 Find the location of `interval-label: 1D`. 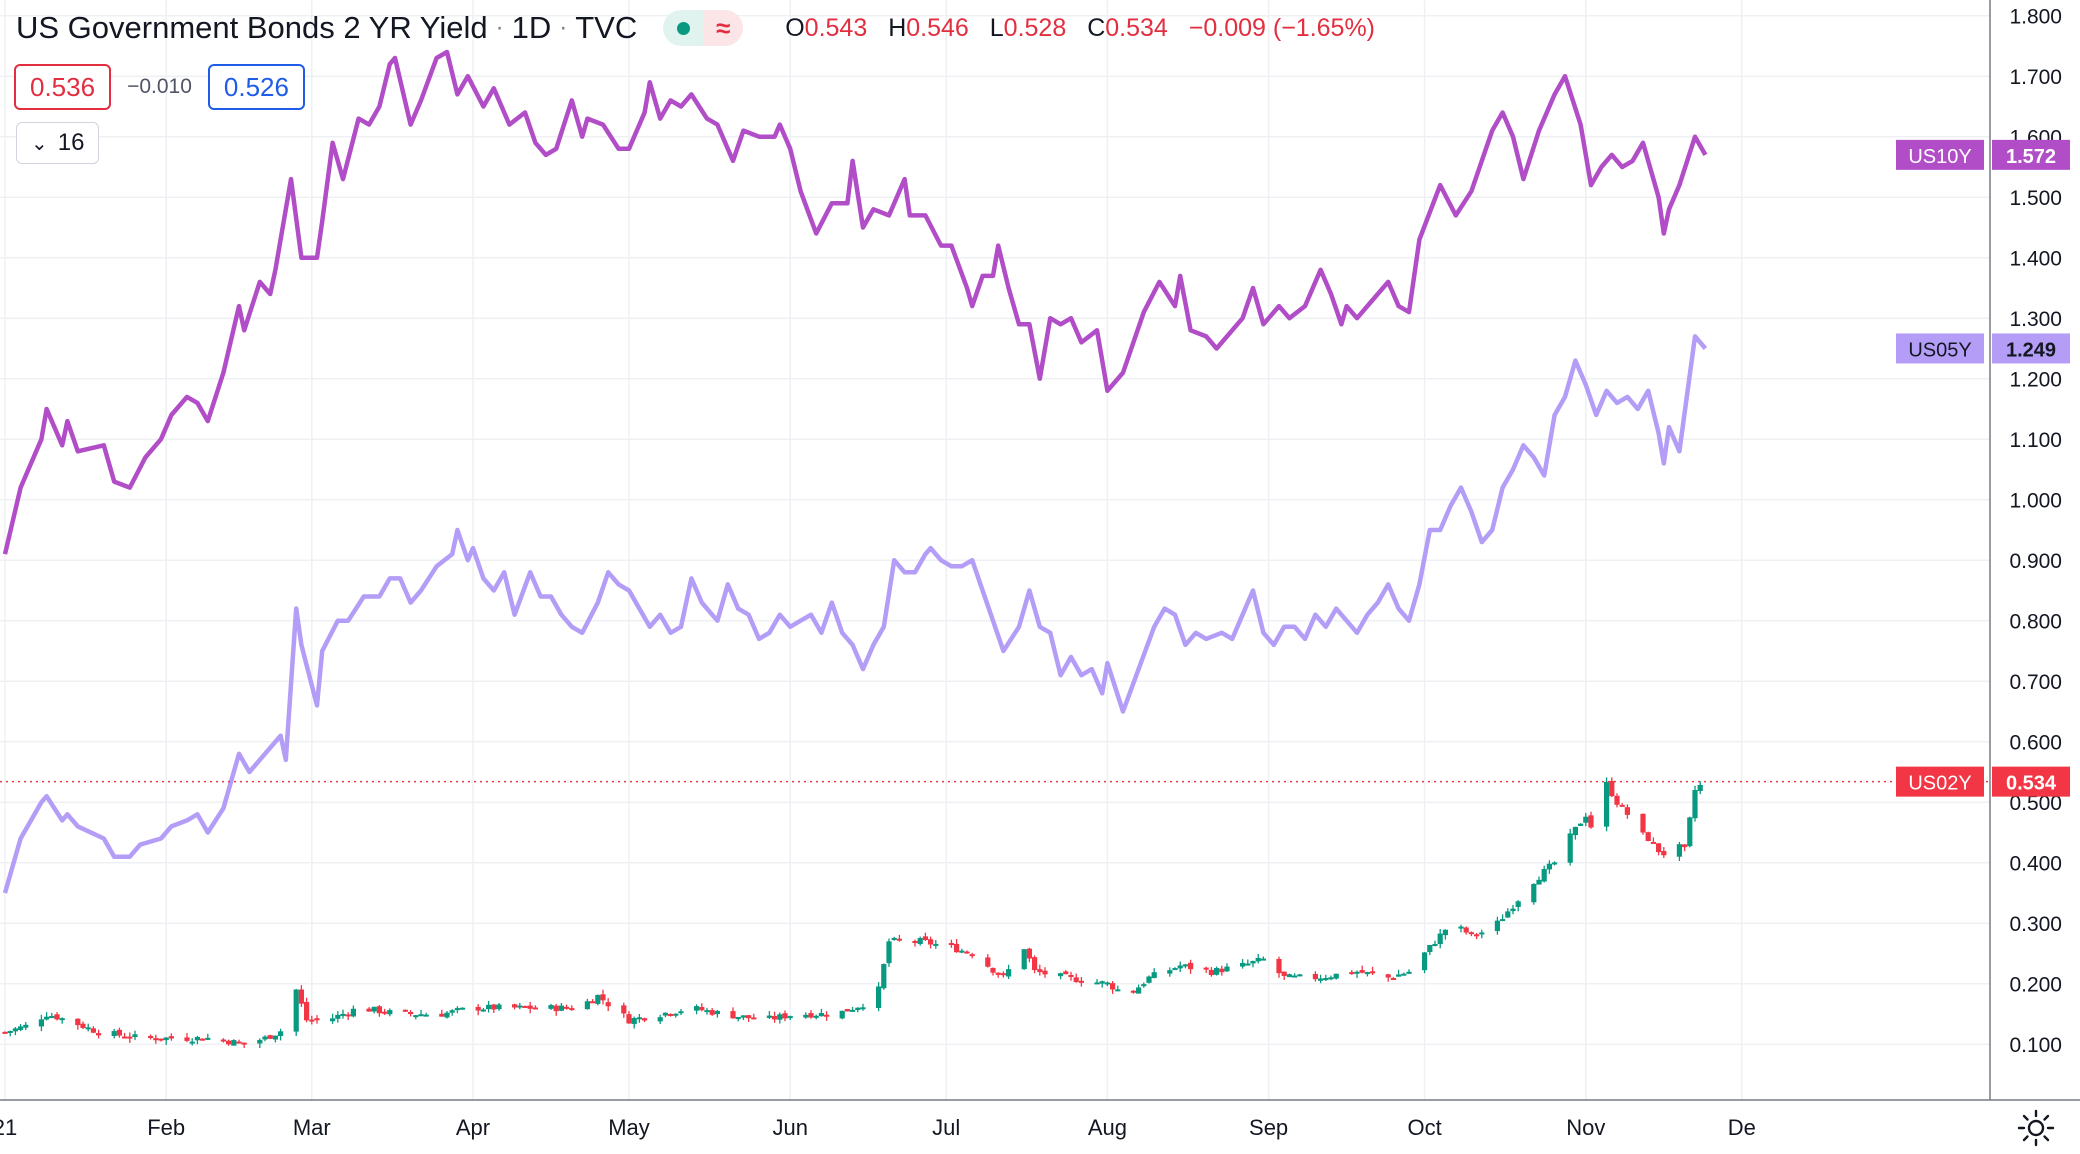

interval-label: 1D is located at coordinates (531, 27).